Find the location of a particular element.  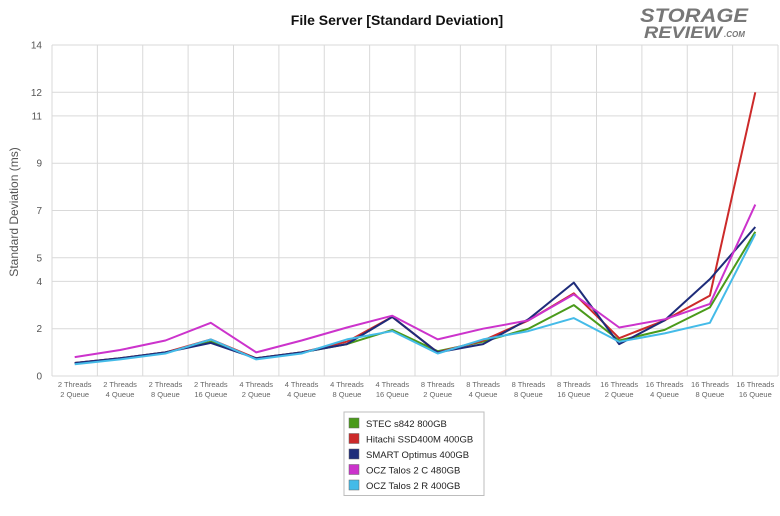

watermark-logo: STORAGE REVIEW .COM is located at coordinates (695, 24).